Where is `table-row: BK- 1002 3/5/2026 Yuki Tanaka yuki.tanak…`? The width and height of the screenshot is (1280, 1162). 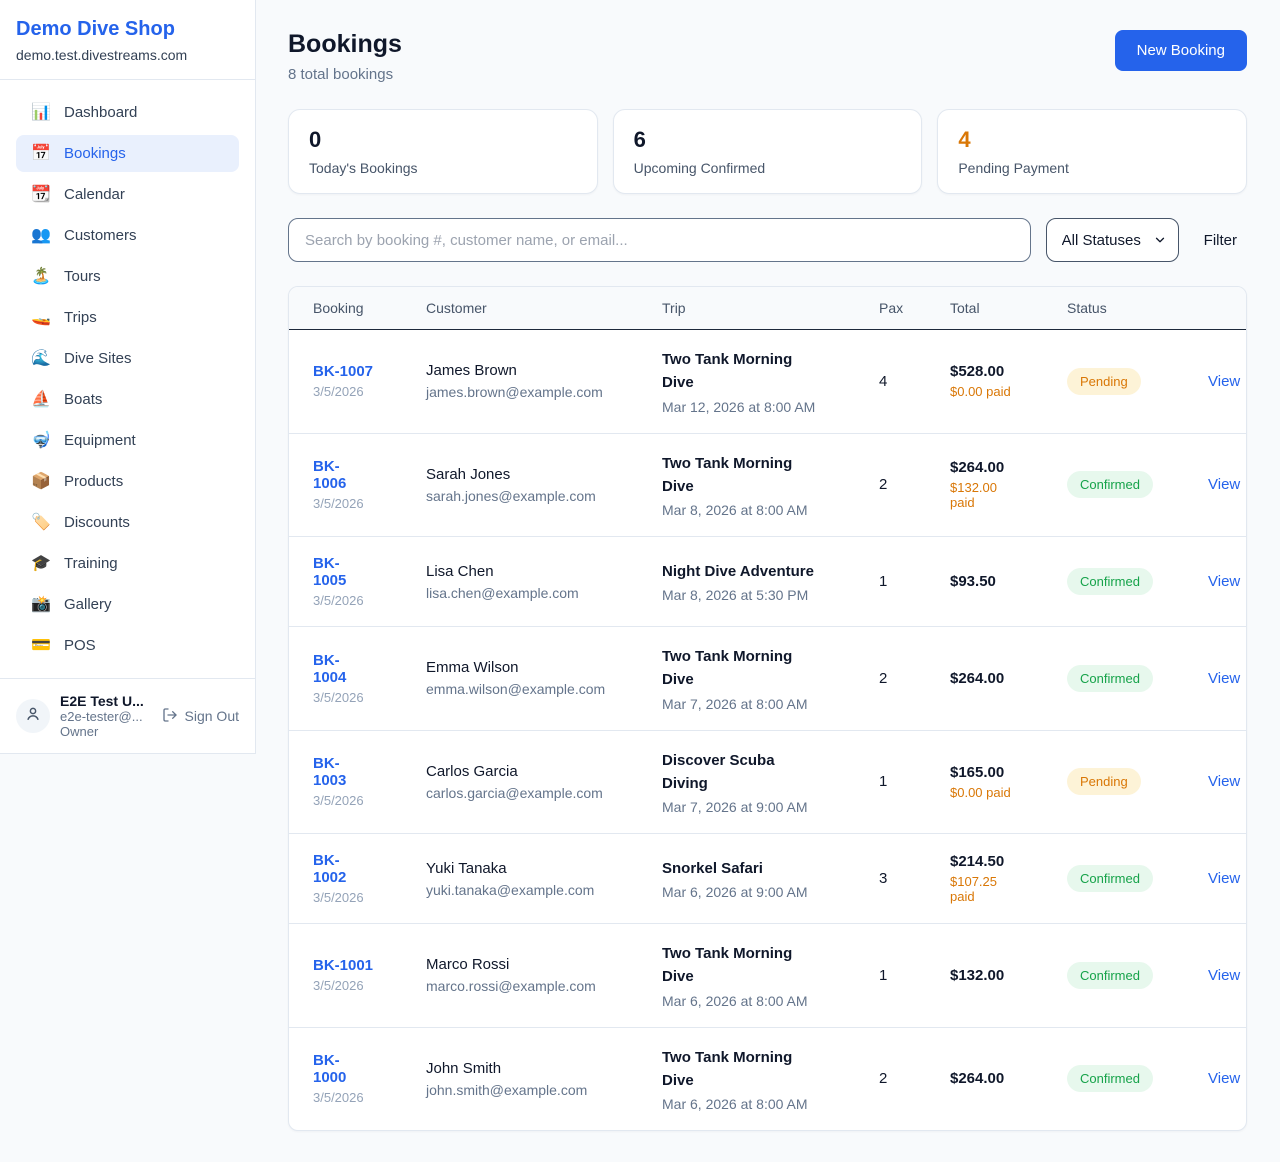 table-row: BK- 1002 3/5/2026 Yuki Tanaka yuki.tanak… is located at coordinates (767, 878).